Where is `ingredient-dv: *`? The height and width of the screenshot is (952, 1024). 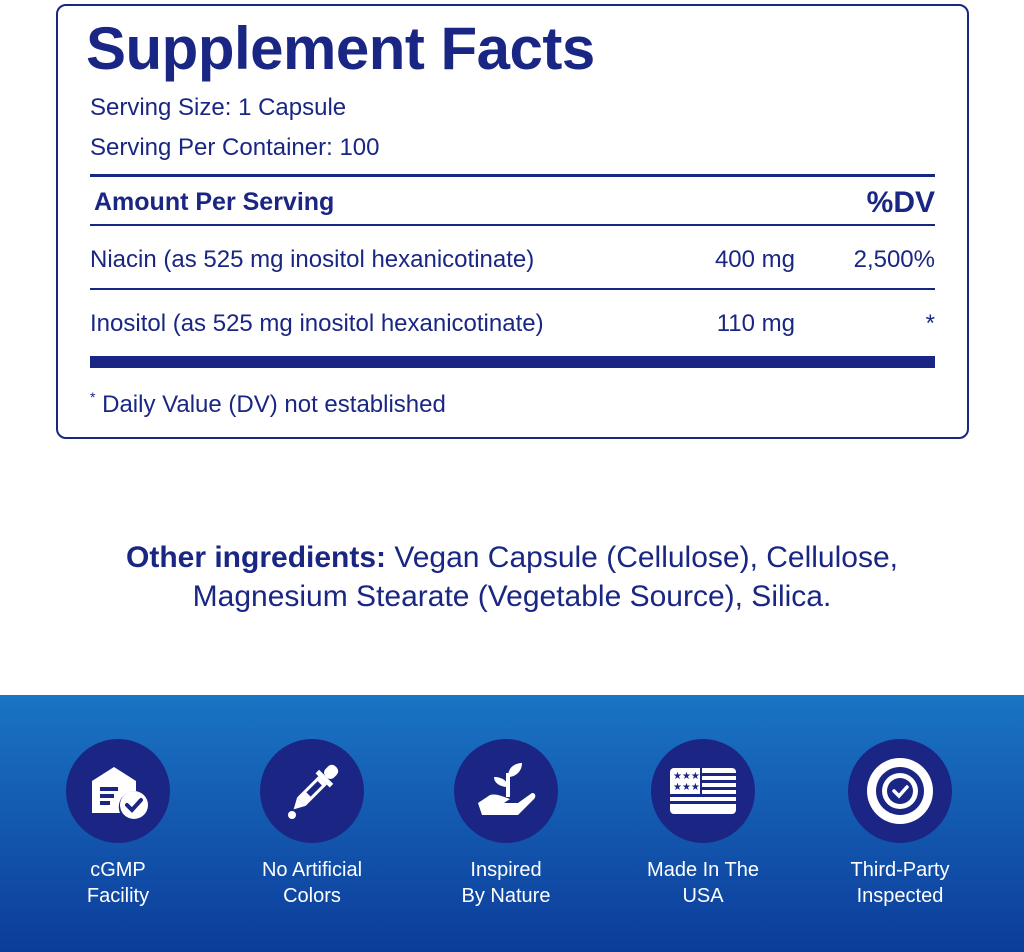
ingredient-dv: * is located at coordinates (930, 323).